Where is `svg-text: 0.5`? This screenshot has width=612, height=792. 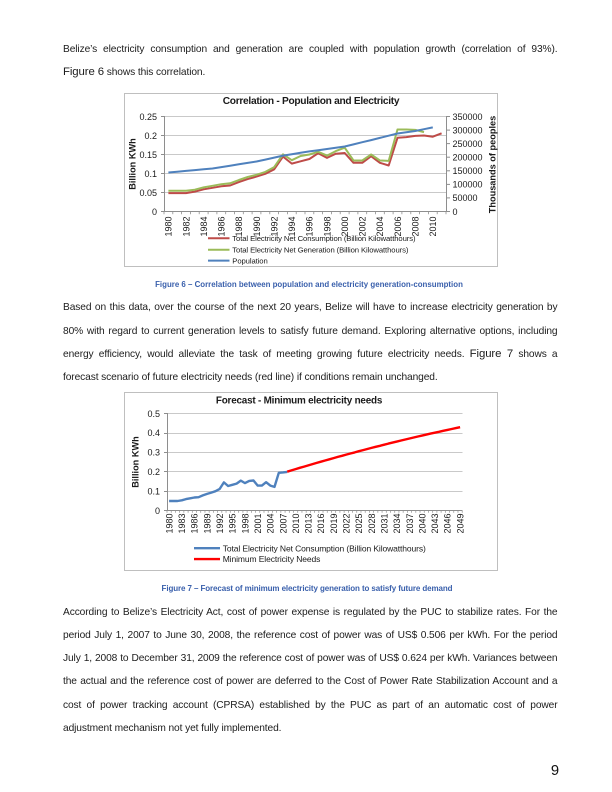 svg-text: 0.5 is located at coordinates (153, 414).